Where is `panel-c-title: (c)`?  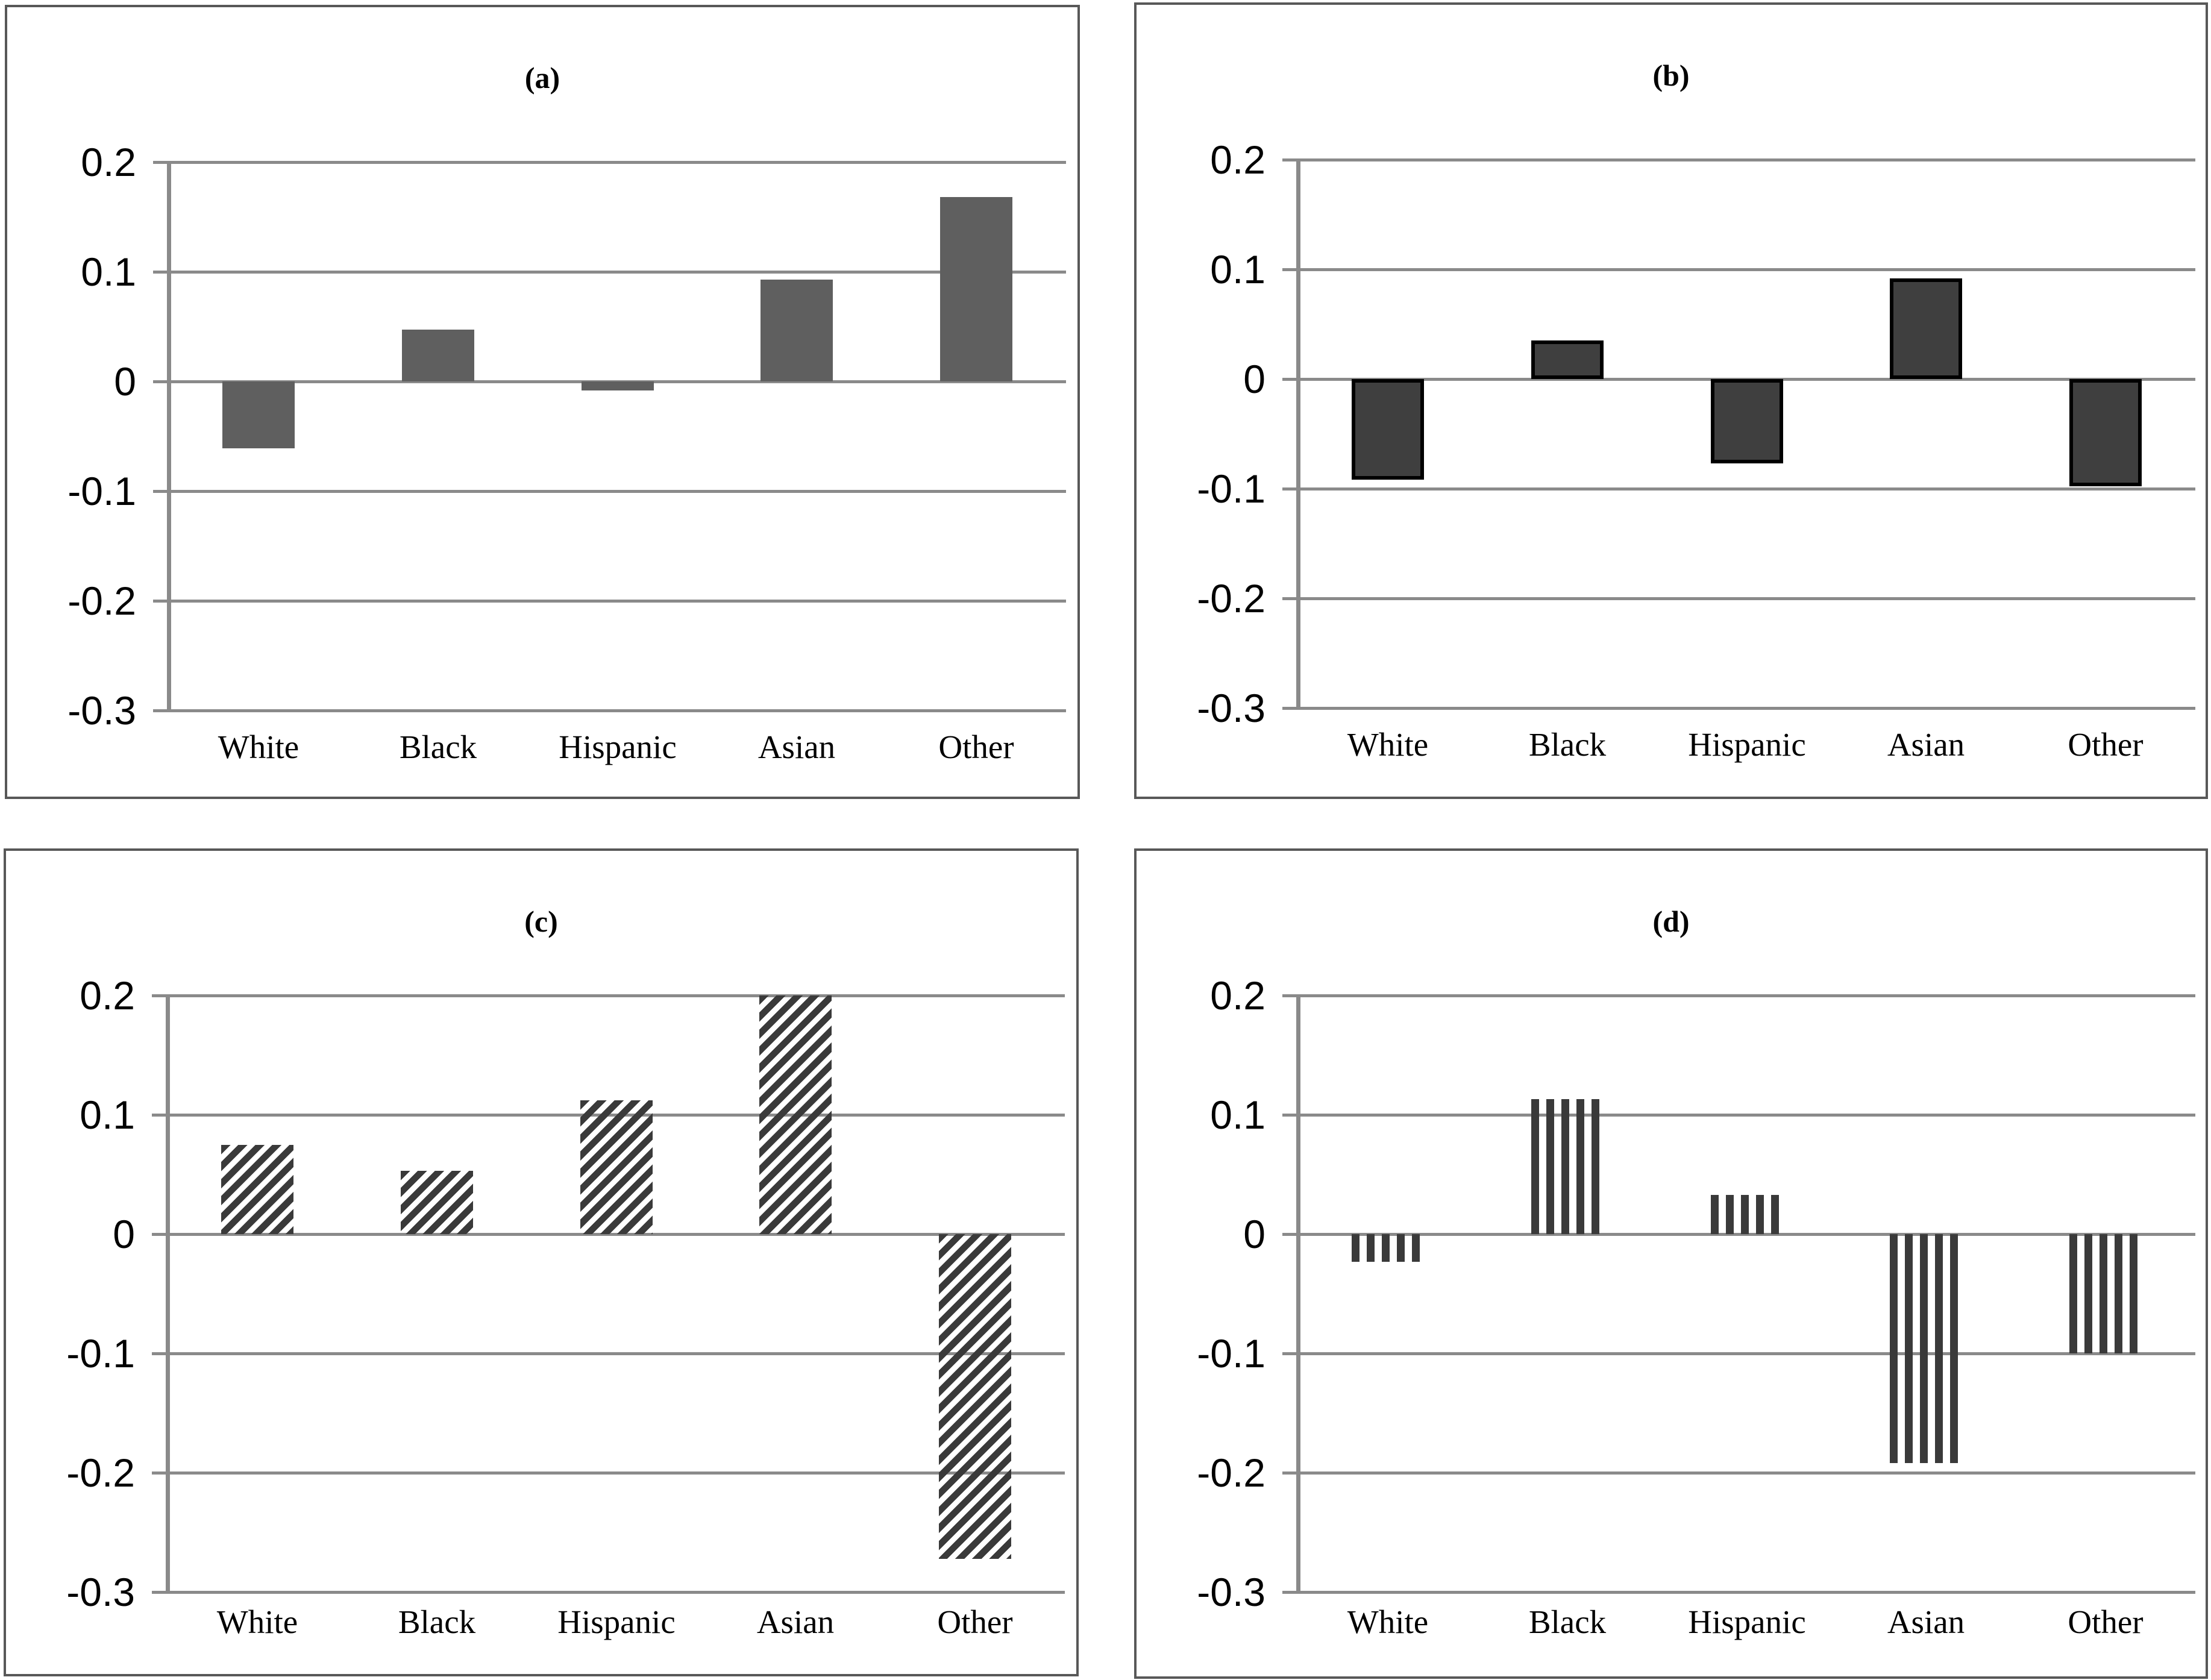 panel-c-title: (c) is located at coordinates (541, 921).